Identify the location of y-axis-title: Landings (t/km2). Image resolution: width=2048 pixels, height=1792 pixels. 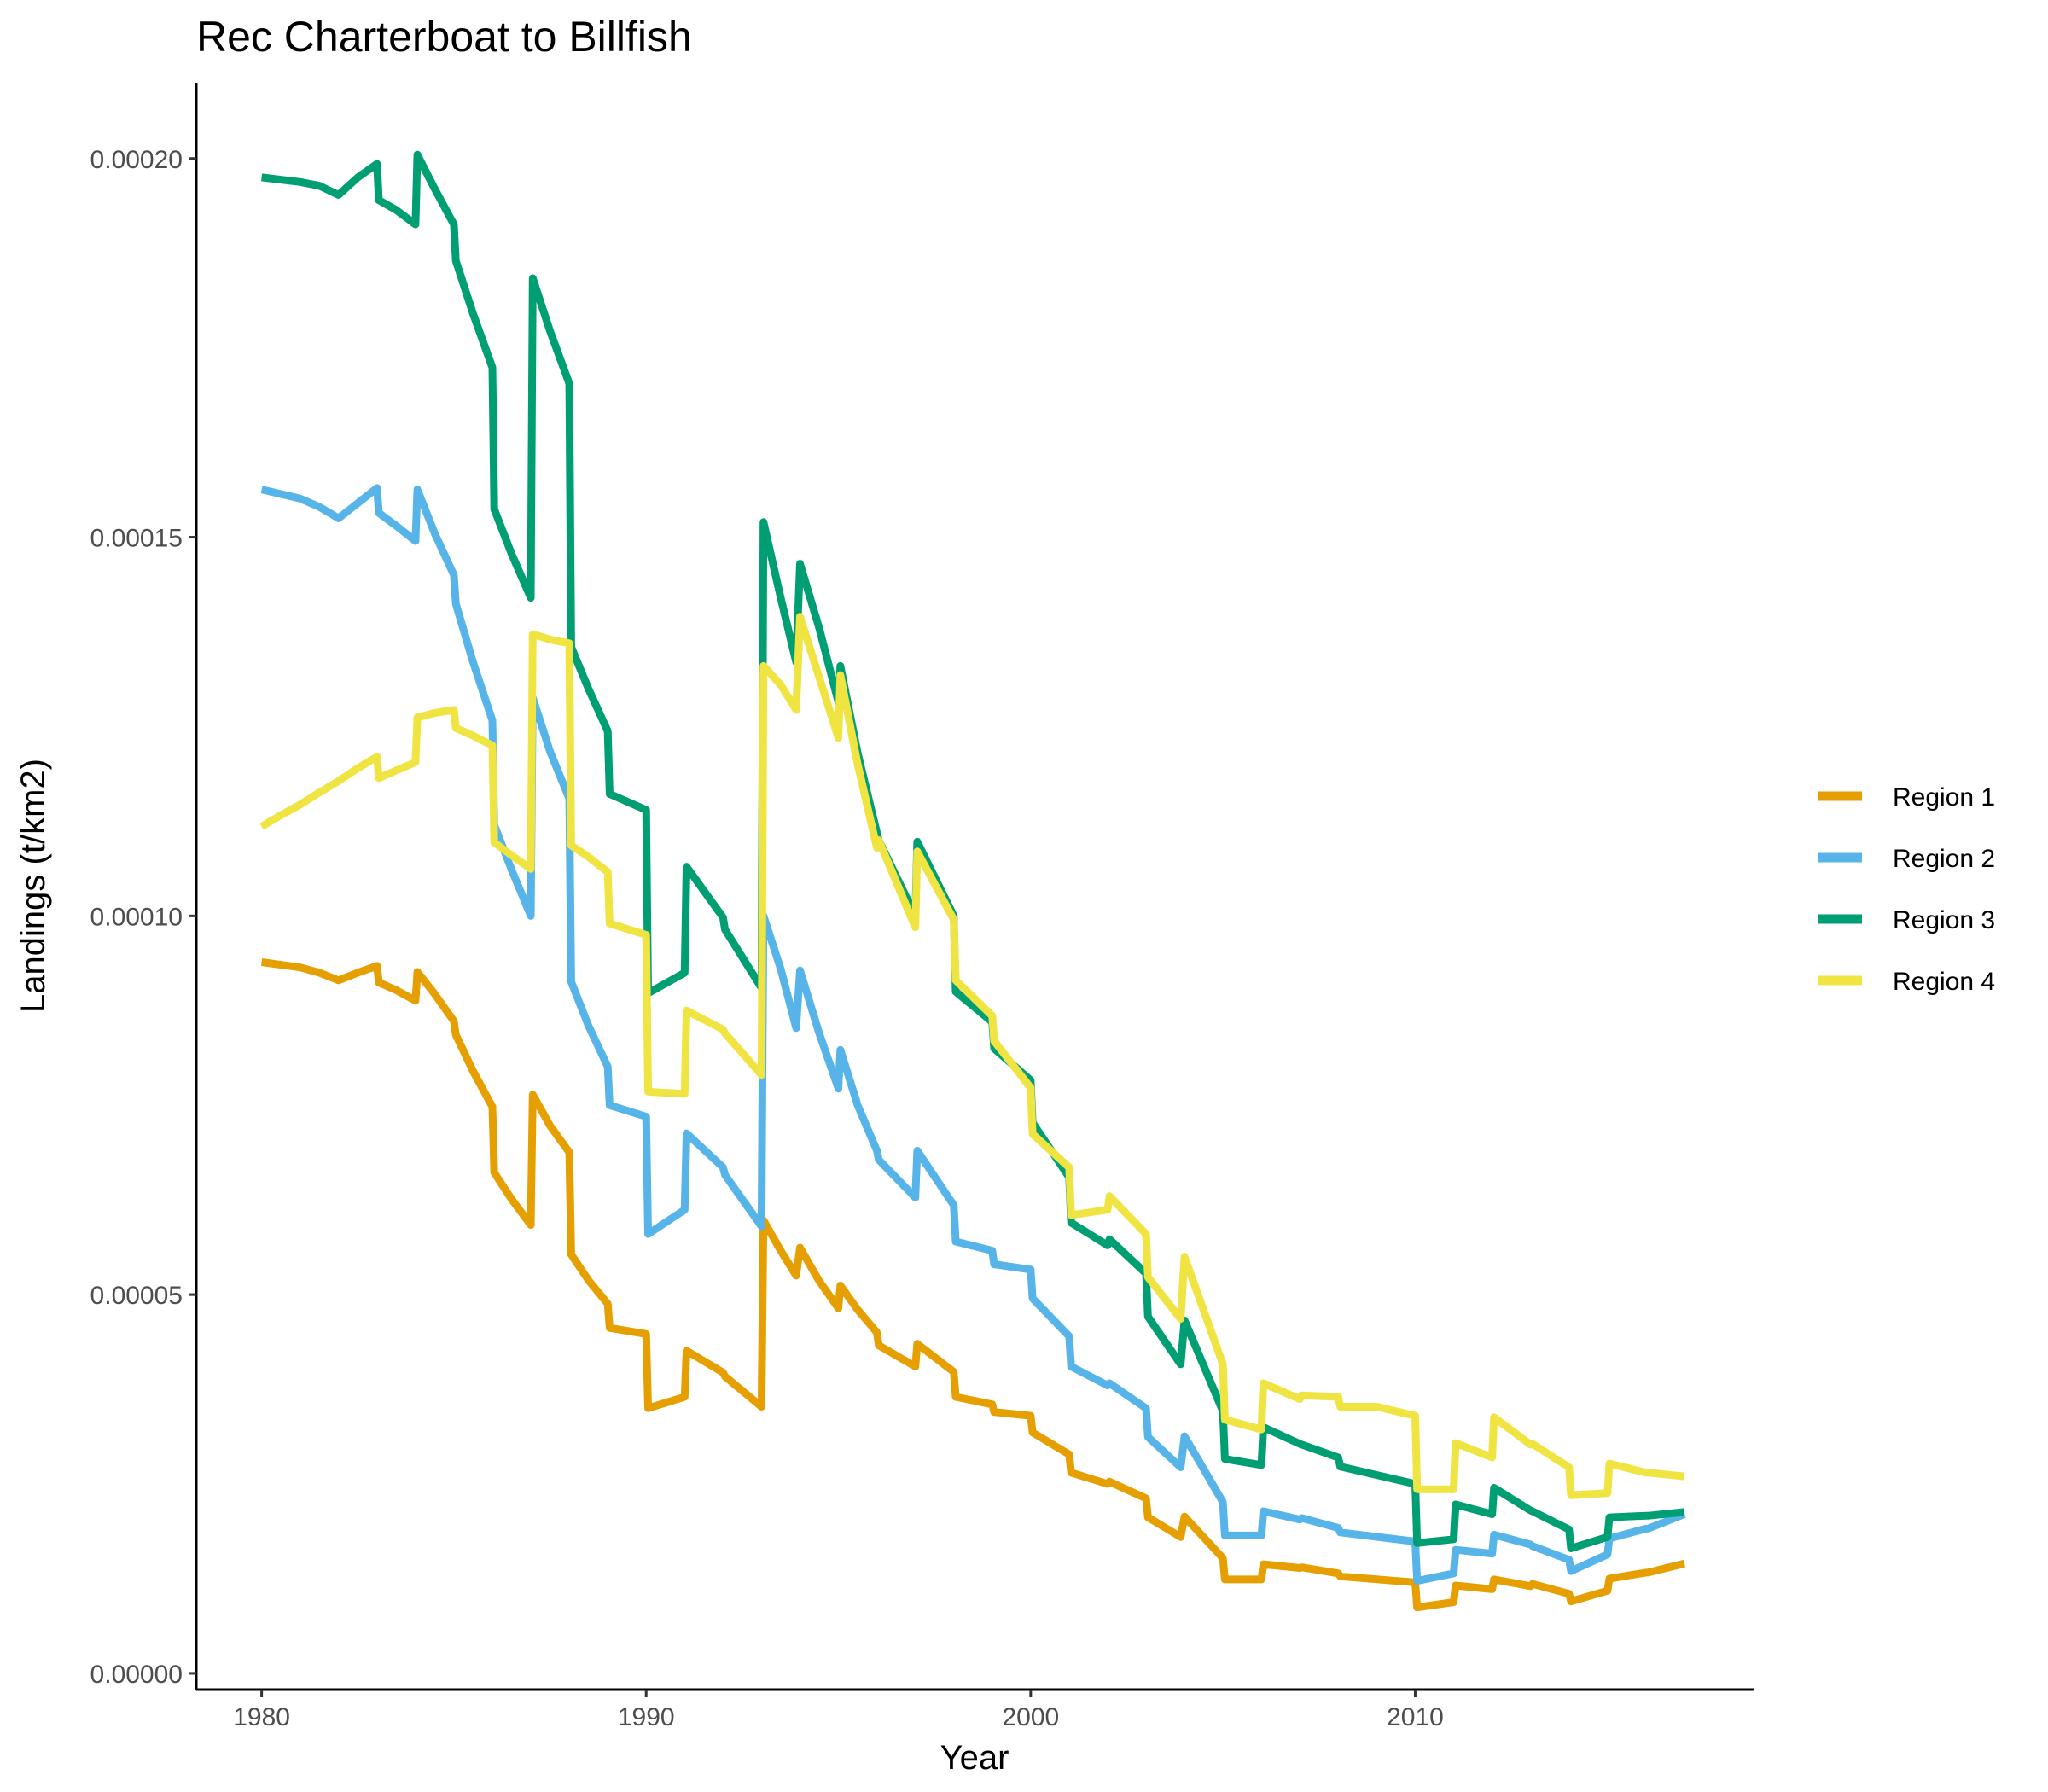
(33, 886).